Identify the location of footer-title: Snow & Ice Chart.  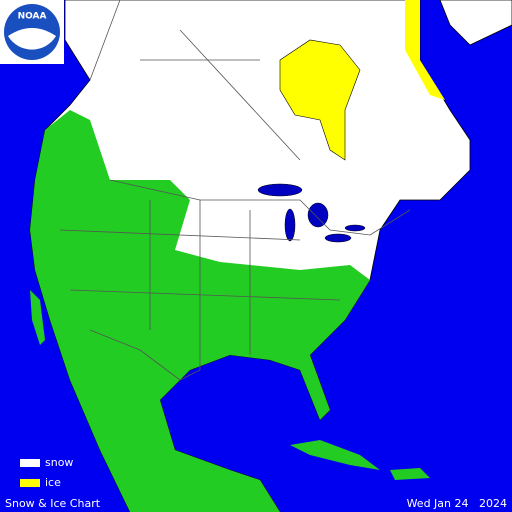
(53, 503).